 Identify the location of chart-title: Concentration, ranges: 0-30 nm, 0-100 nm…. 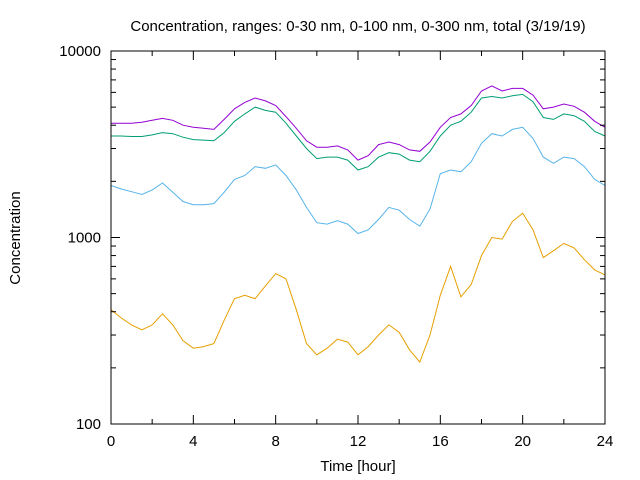
(357, 26).